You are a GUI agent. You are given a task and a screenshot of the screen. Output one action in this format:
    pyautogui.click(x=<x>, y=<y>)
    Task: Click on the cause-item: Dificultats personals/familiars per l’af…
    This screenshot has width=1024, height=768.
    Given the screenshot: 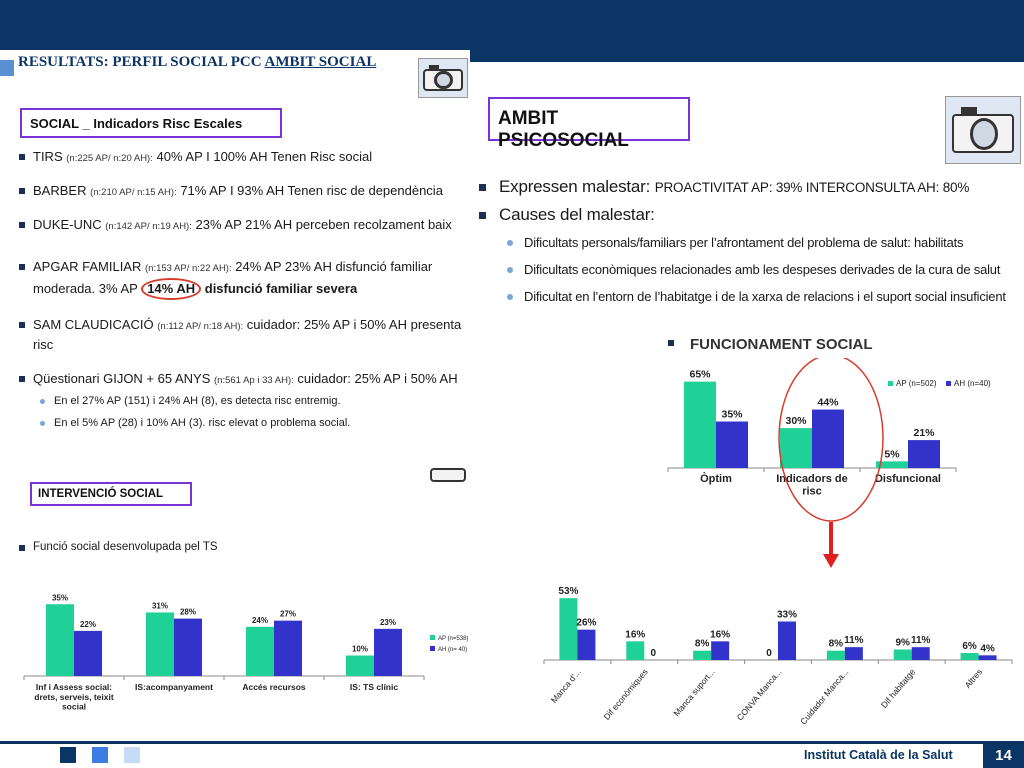 What is the action you would take?
    pyautogui.click(x=750, y=243)
    